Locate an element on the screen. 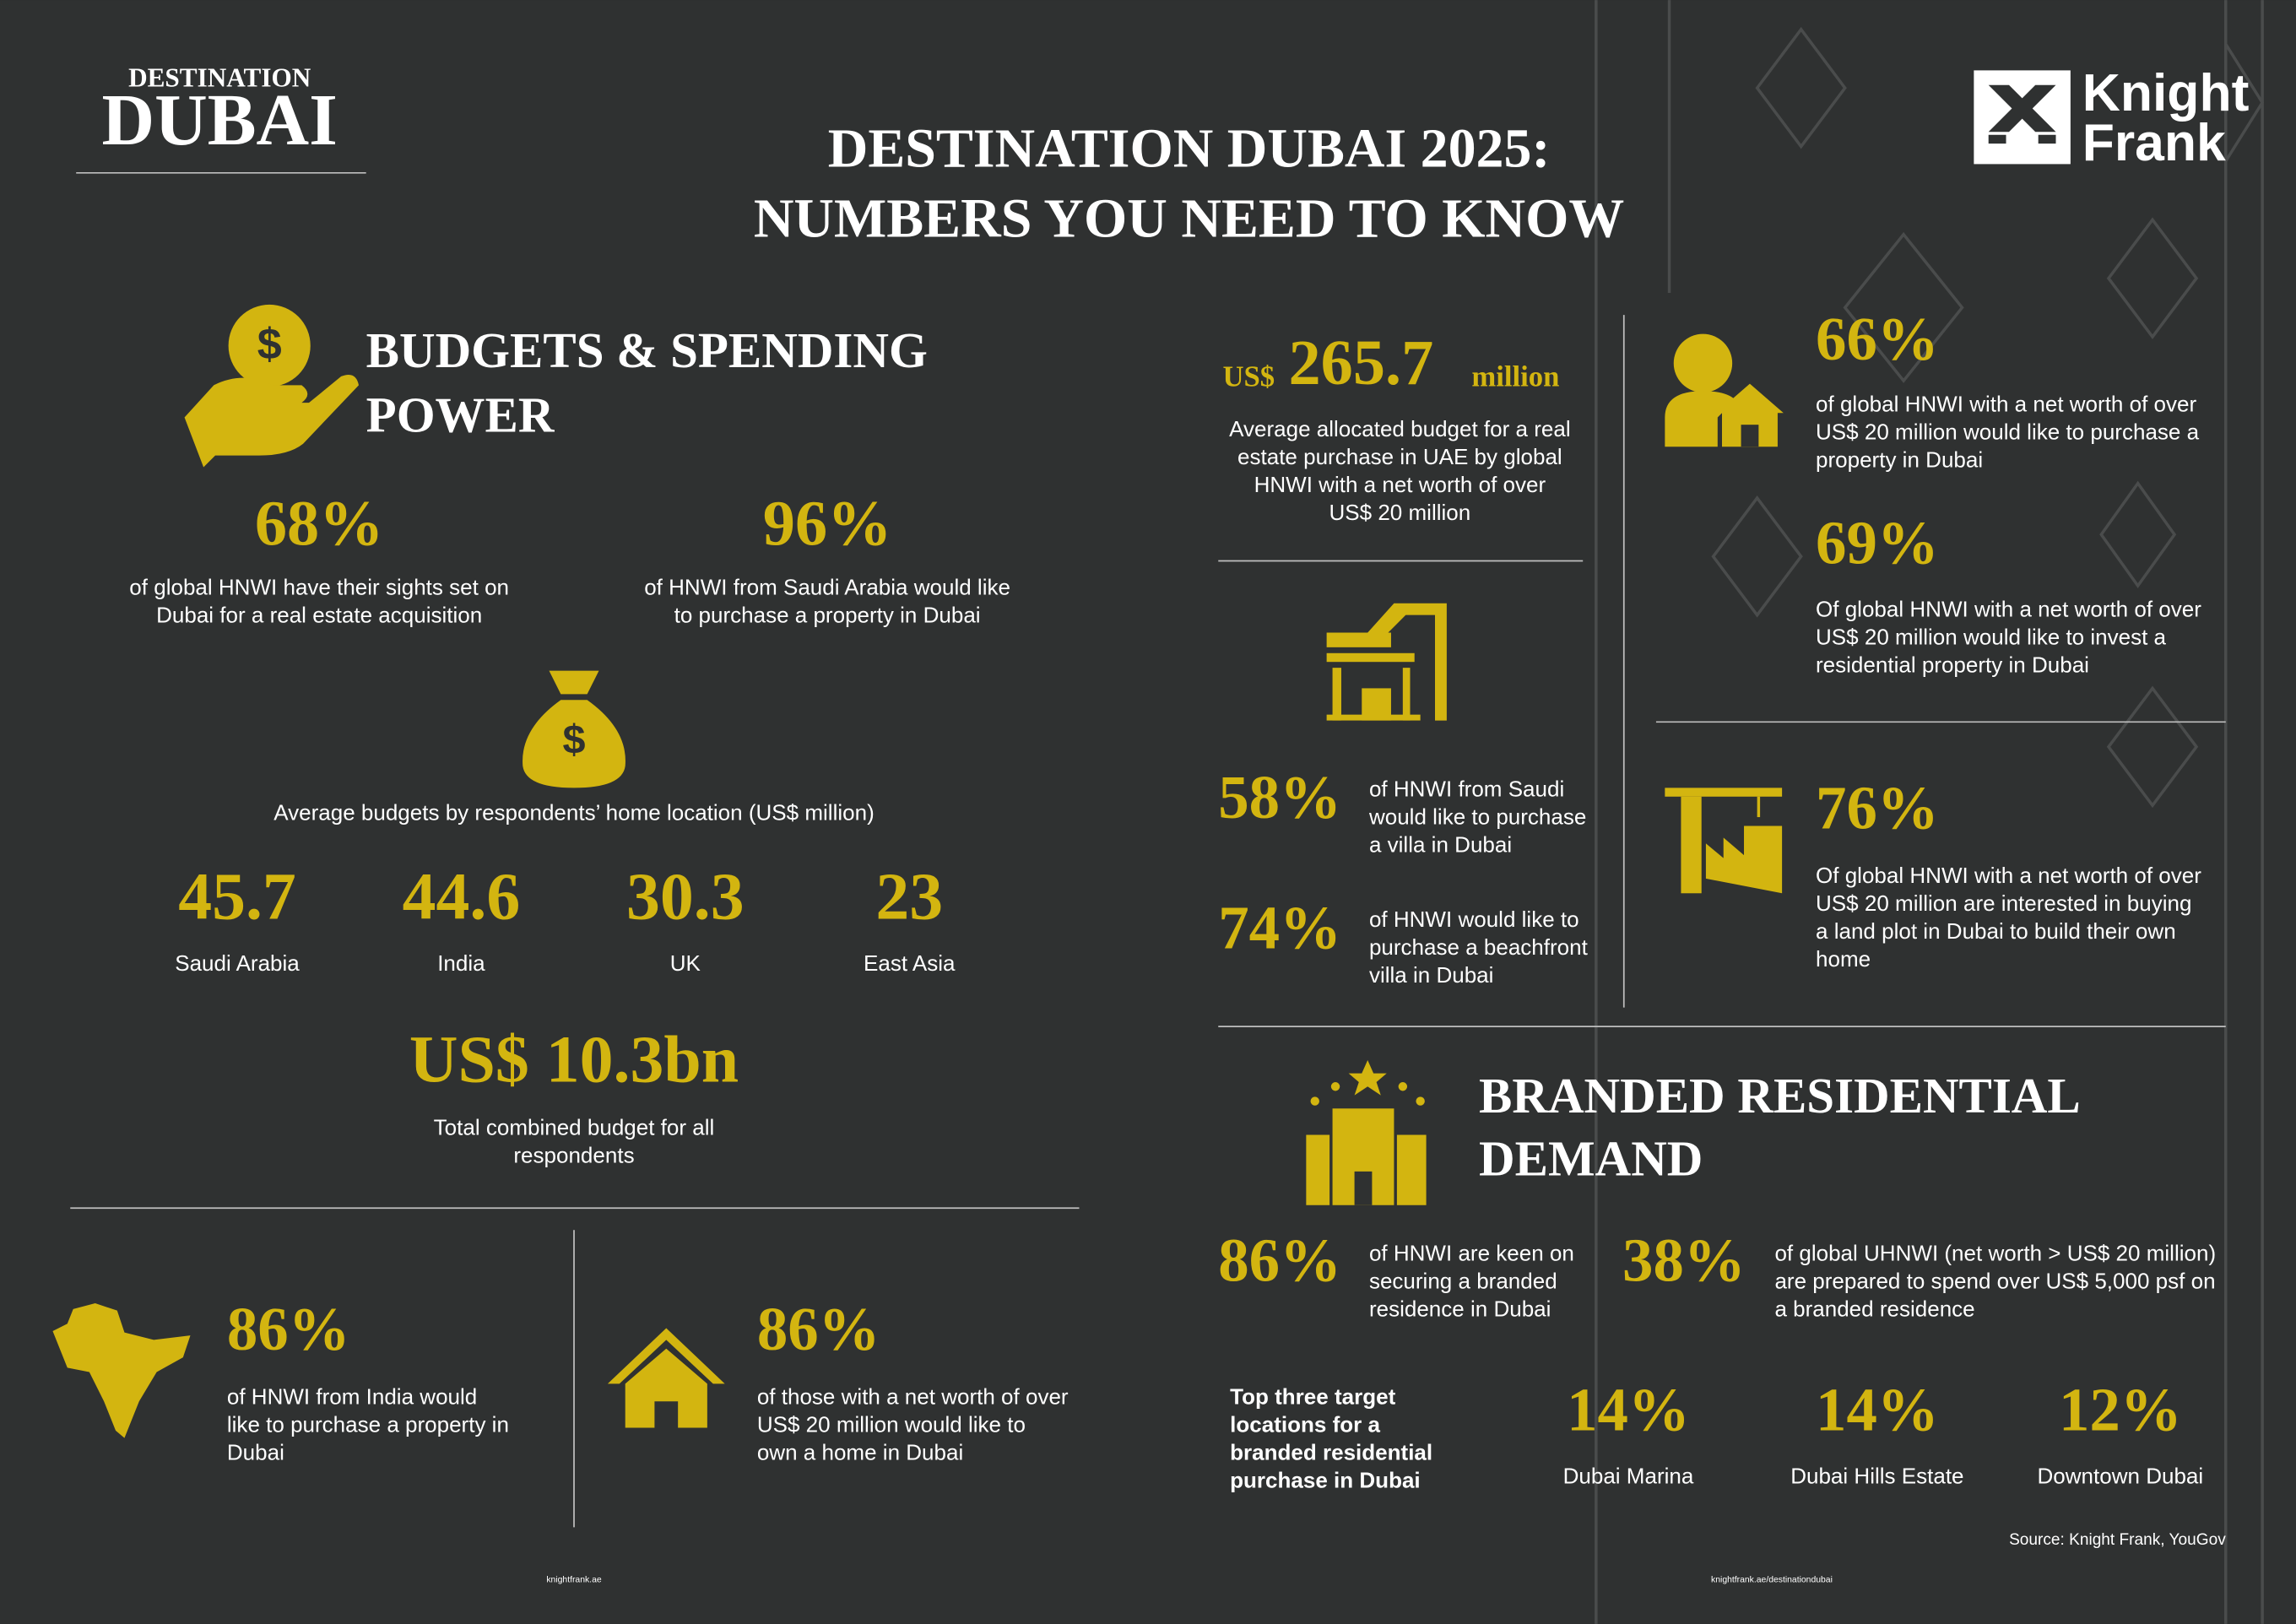 The image size is (2296, 1624). money-bag-icon: $ is located at coordinates (574, 729).